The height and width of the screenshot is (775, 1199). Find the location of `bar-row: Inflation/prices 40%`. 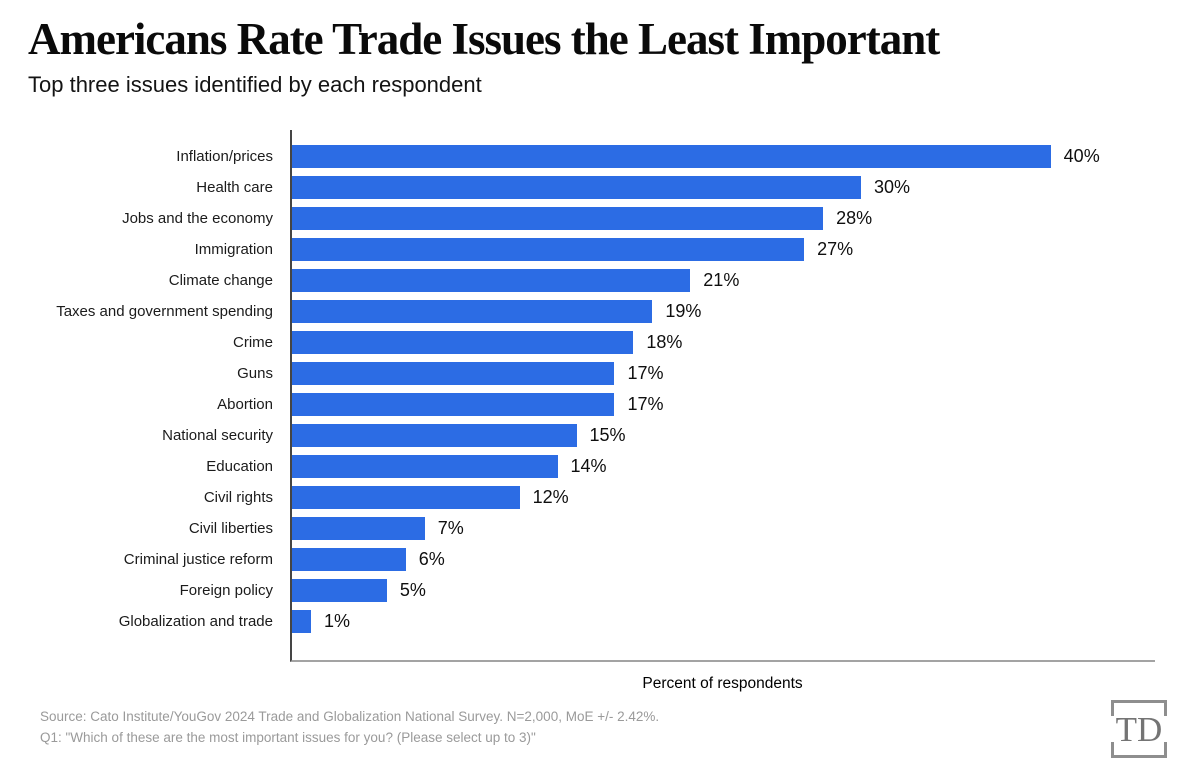

bar-row: Inflation/prices 40% is located at coordinates (665, 156).